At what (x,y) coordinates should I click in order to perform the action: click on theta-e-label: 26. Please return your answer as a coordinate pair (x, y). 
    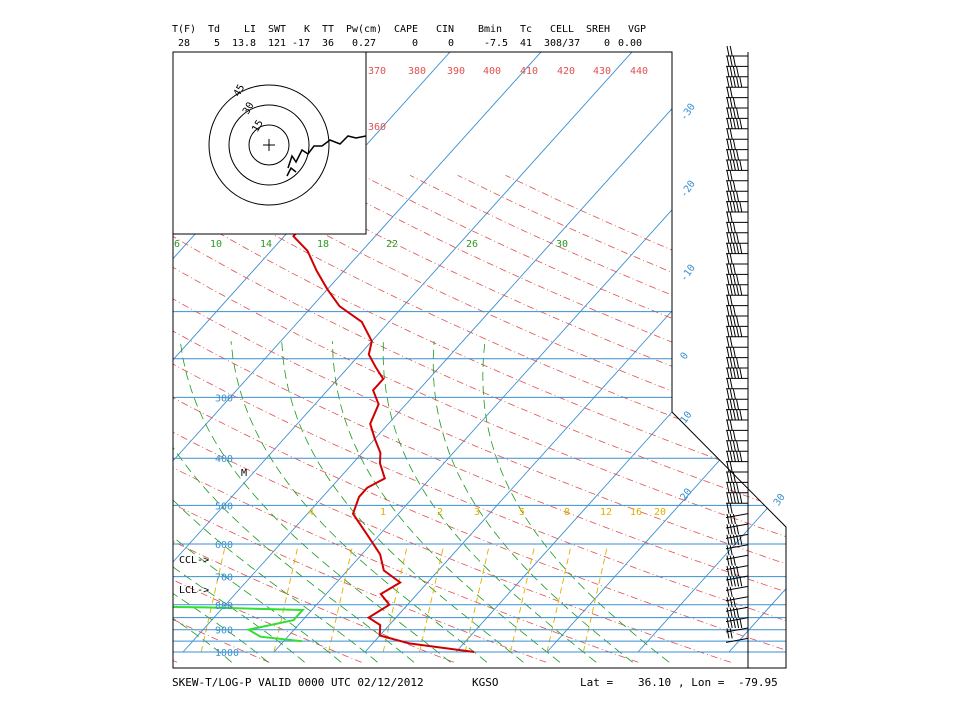
    Looking at the image, I should click on (472, 244).